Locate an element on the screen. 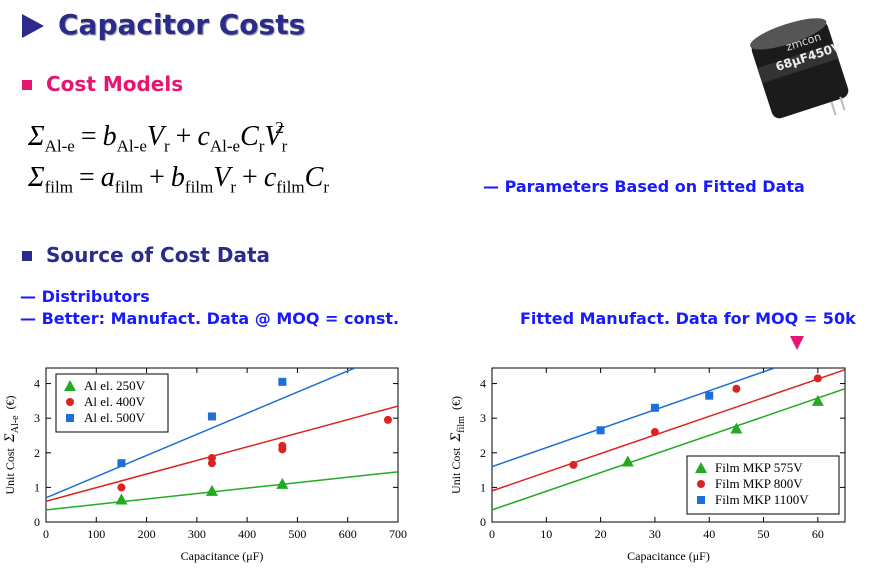  arrow is located at coordinates (797, 343).